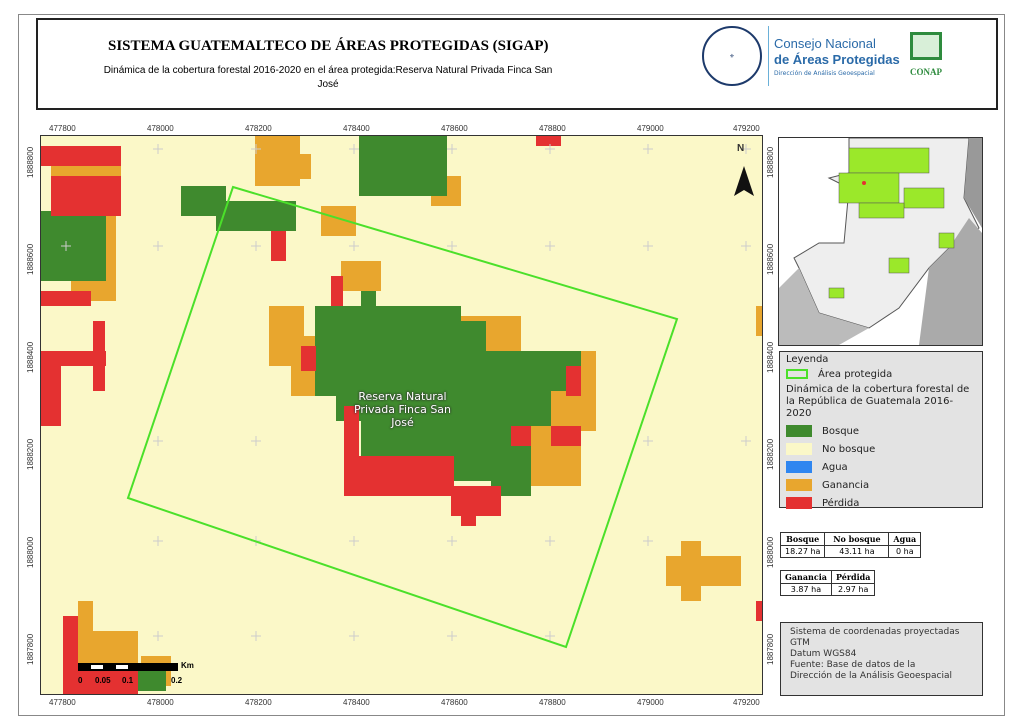  What do you see at coordinates (881, 449) in the screenshot?
I see `legend-item-no-bosque: No bosque` at bounding box center [881, 449].